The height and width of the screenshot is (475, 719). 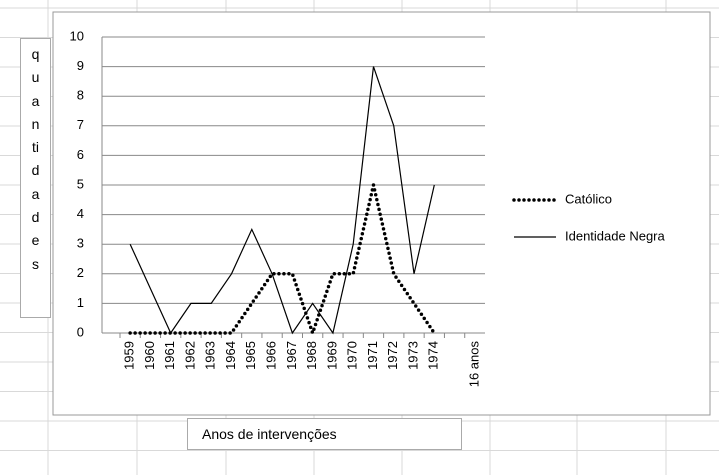 I want to click on x-tick-label: 16 anos, so click(x=473, y=364).